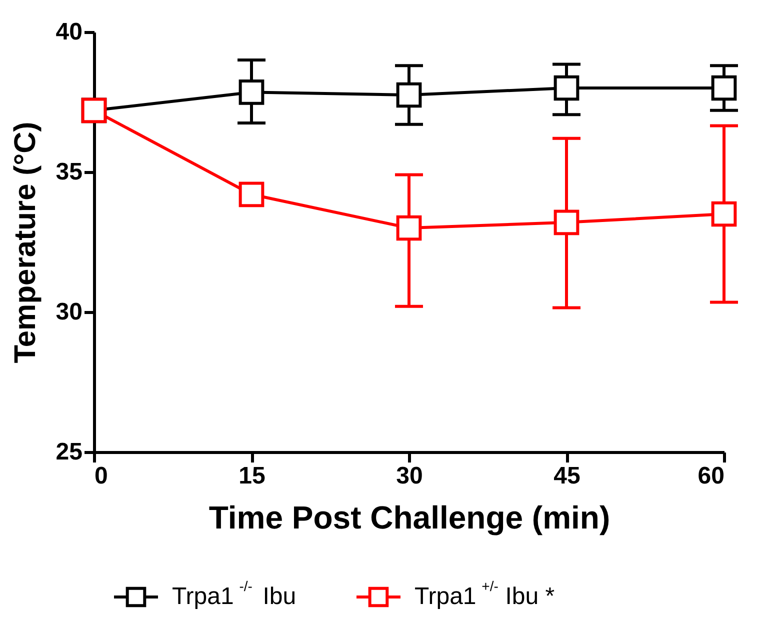 The height and width of the screenshot is (627, 775). What do you see at coordinates (25, 243) in the screenshot?
I see `y-axis-title: Temperature (°C)` at bounding box center [25, 243].